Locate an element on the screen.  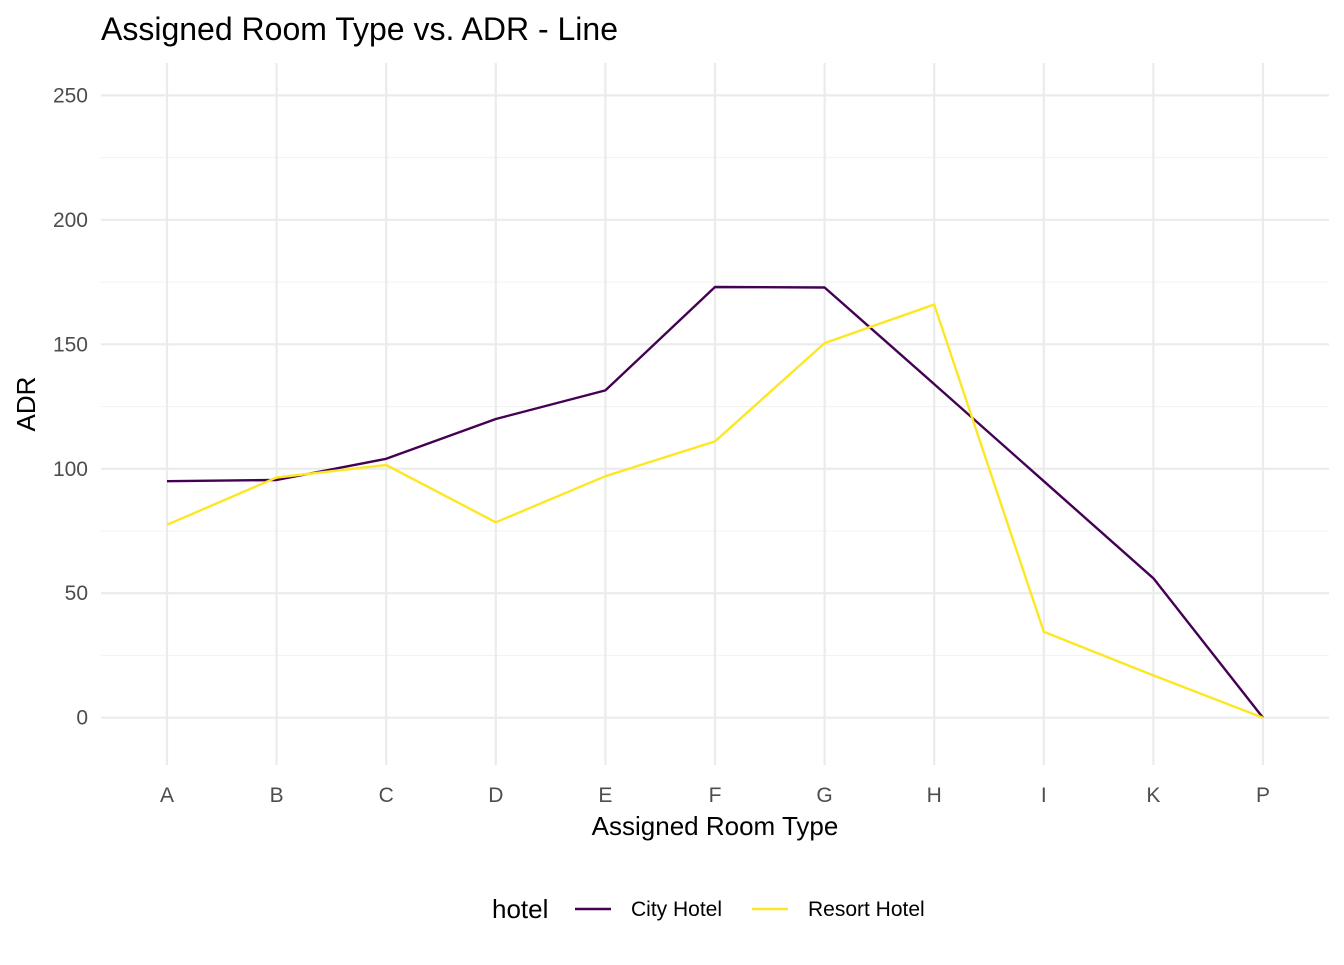
x-axis-title: Assigned Room Type is located at coordinates (715, 826).